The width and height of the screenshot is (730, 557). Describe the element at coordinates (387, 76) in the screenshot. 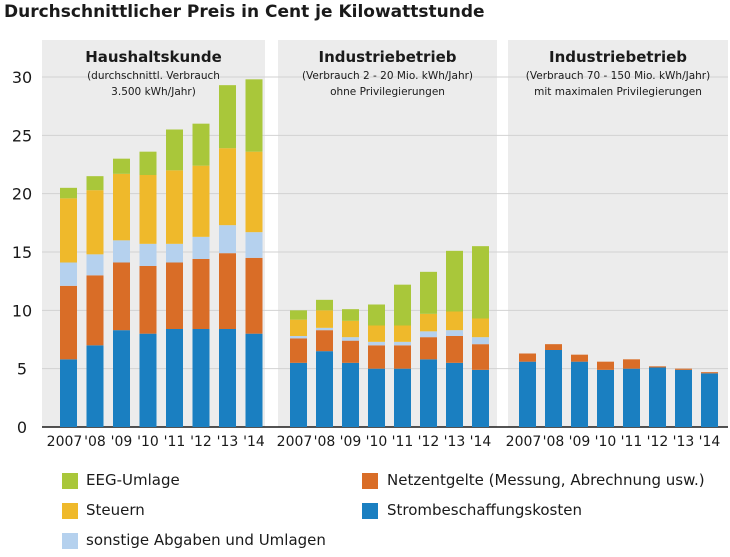

I see `panel-subtitle: (Verbrauch 2 - 20 Mio. kWh/Jahr)` at that location.